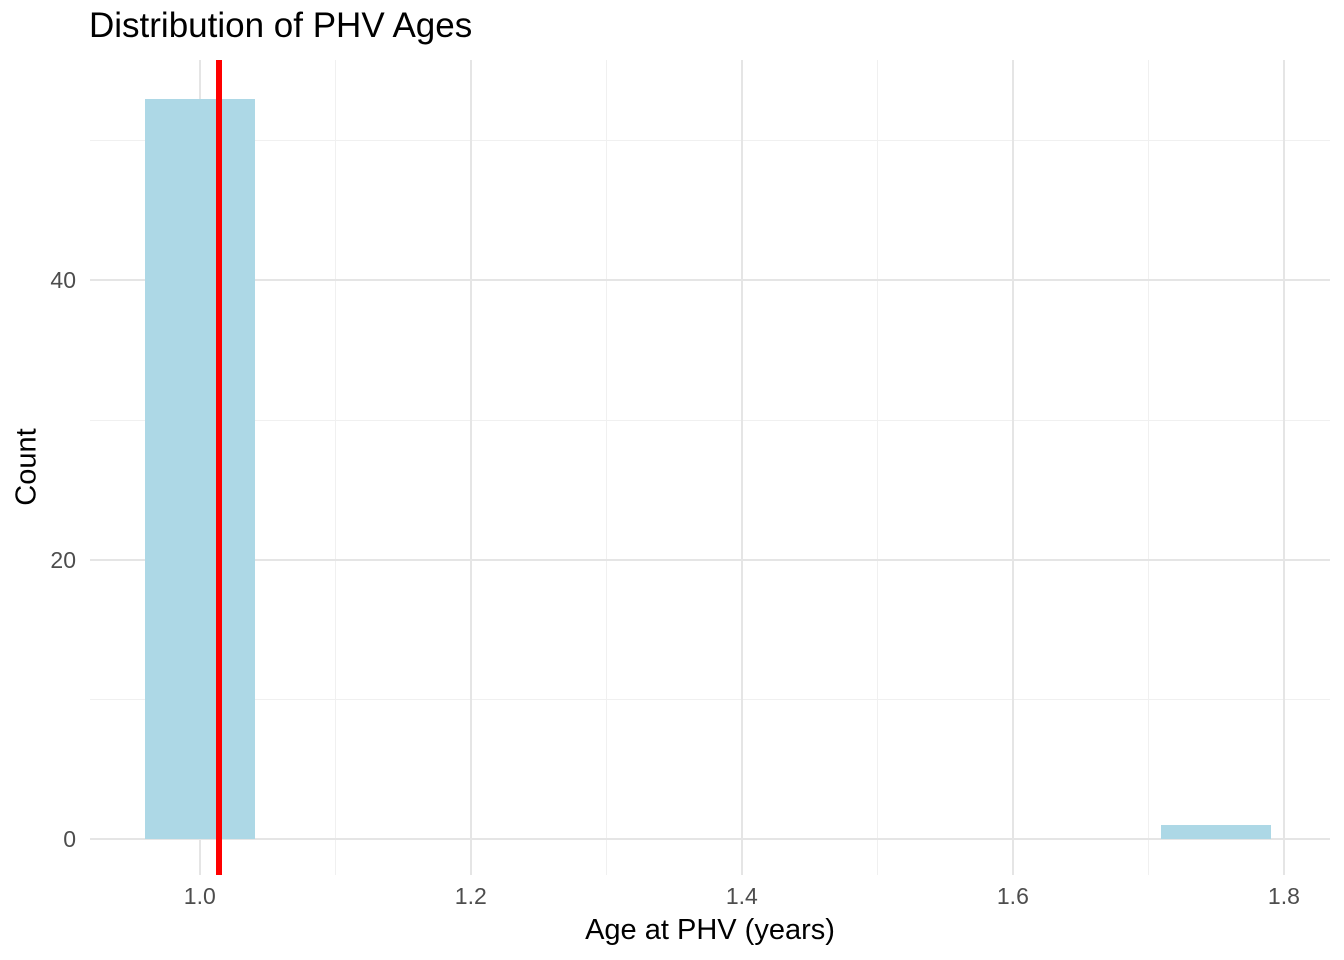  I want to click on x-tick-label: 1.6, so click(1012, 896).